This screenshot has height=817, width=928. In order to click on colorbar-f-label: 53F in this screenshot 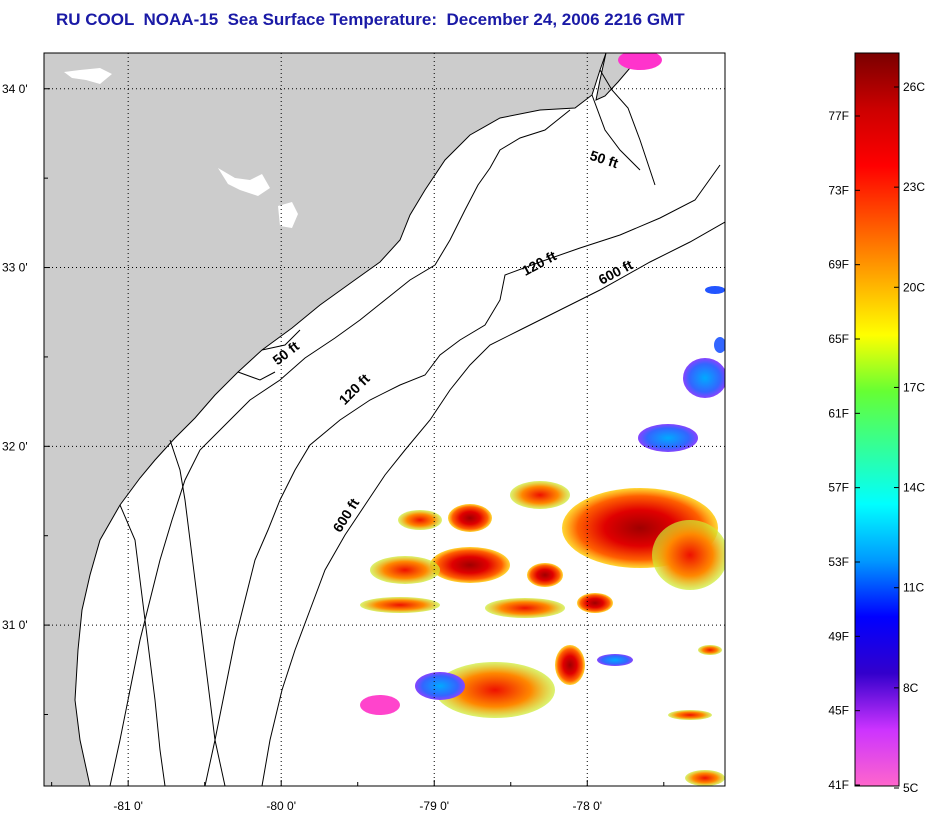, I will do `click(838, 562)`.